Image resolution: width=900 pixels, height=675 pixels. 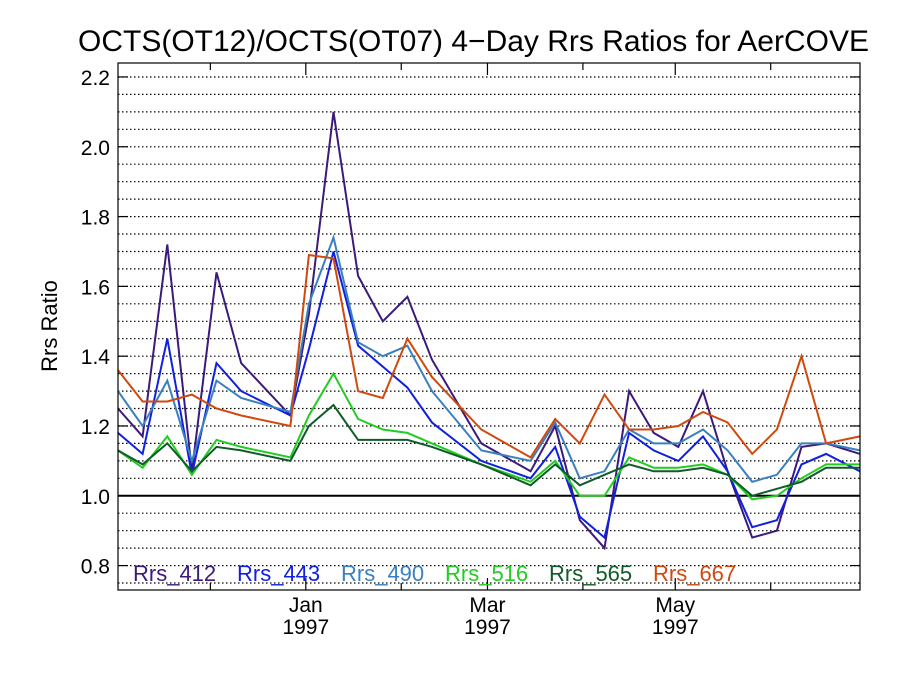 What do you see at coordinates (95, 567) in the screenshot?
I see `y-tick-label: 0.8` at bounding box center [95, 567].